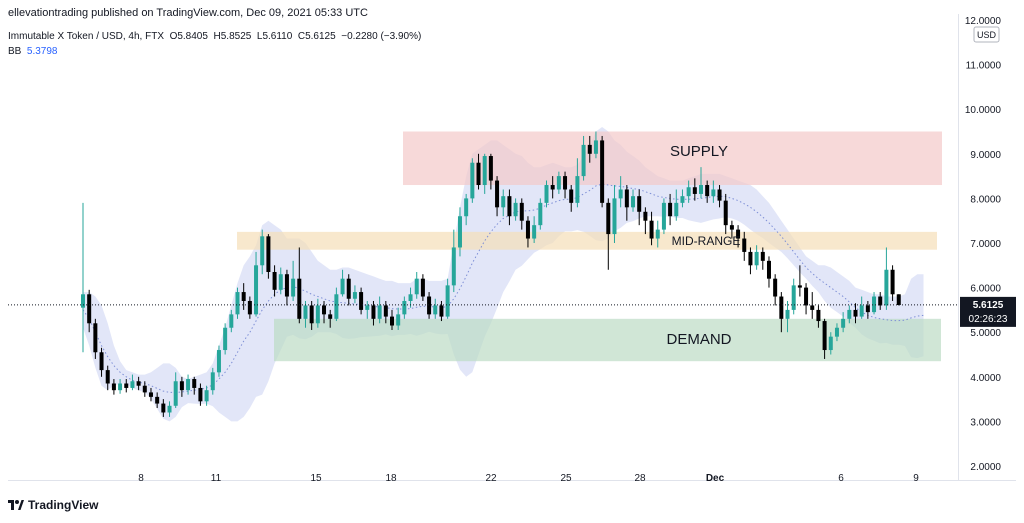  Describe the element at coordinates (301, 36) in the screenshot. I see `close-label: C` at that location.